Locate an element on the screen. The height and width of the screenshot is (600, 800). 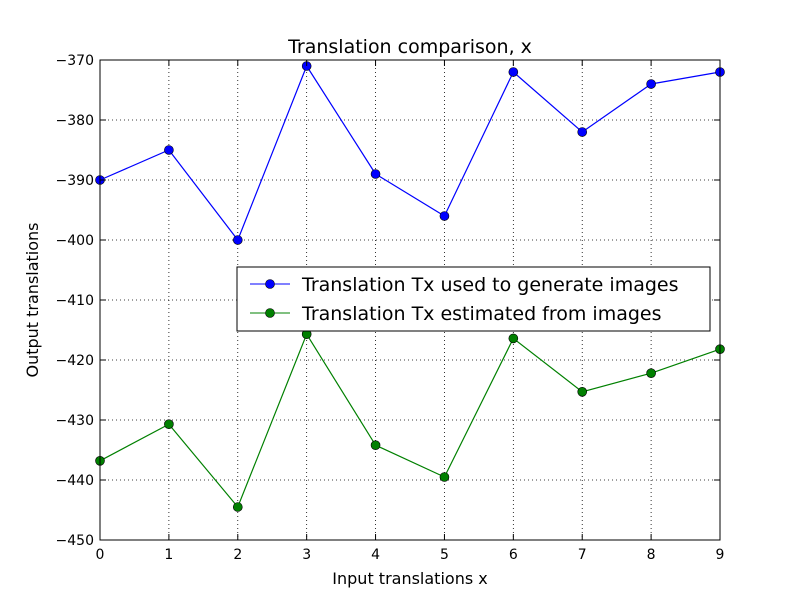
chart-title: Translation comparison, x is located at coordinates (409, 47).